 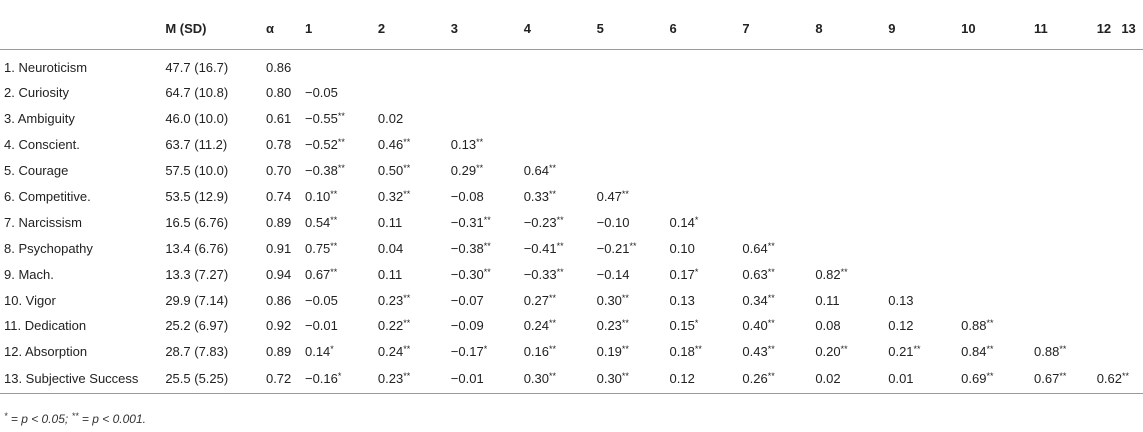 What do you see at coordinates (341, 352) in the screenshot?
I see `correlation-cell: 0.14*` at bounding box center [341, 352].